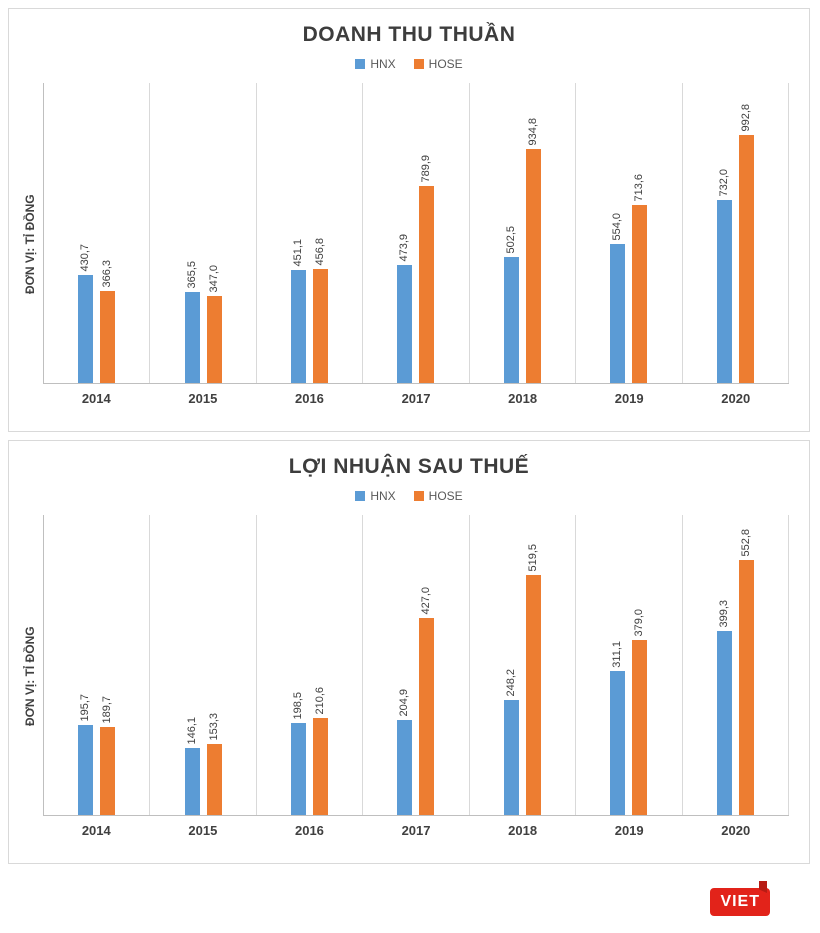  I want to click on bar-column-hnx-2016: 198,5, so click(299, 753).